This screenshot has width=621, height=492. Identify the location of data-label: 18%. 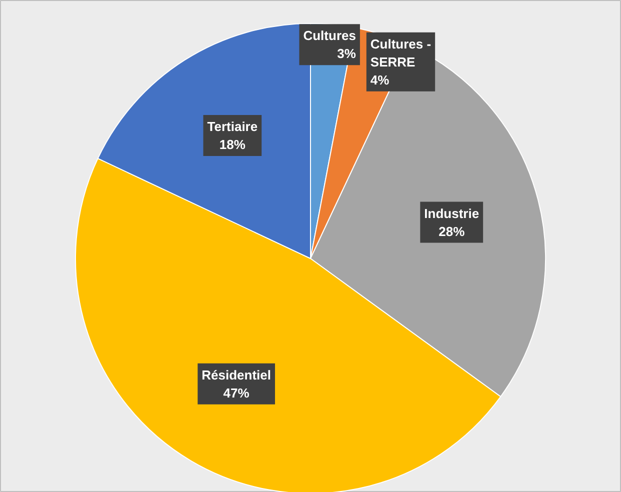
(232, 144).